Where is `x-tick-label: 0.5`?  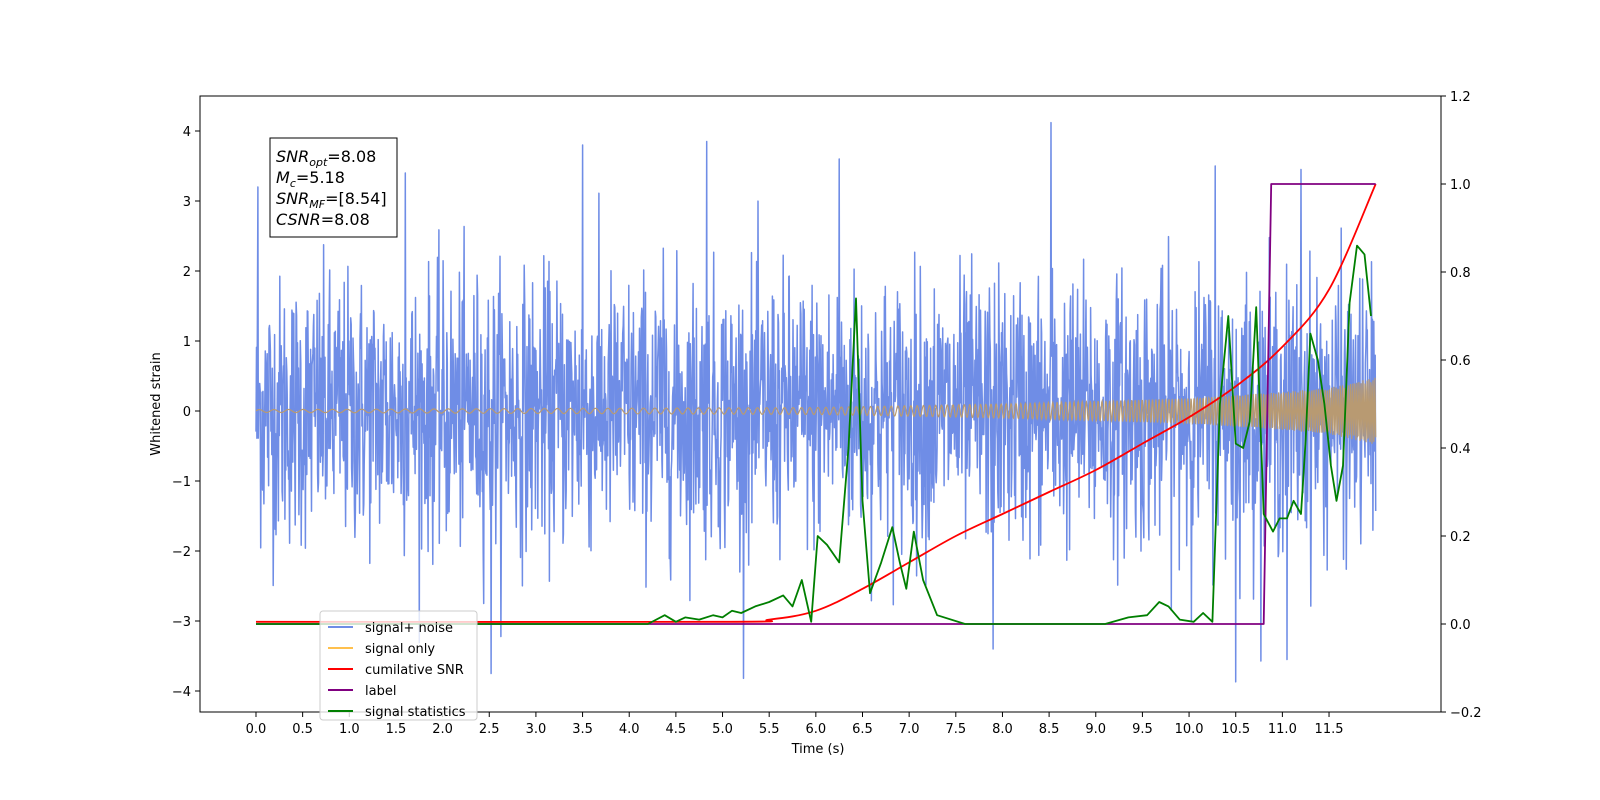 x-tick-label: 0.5 is located at coordinates (302, 729).